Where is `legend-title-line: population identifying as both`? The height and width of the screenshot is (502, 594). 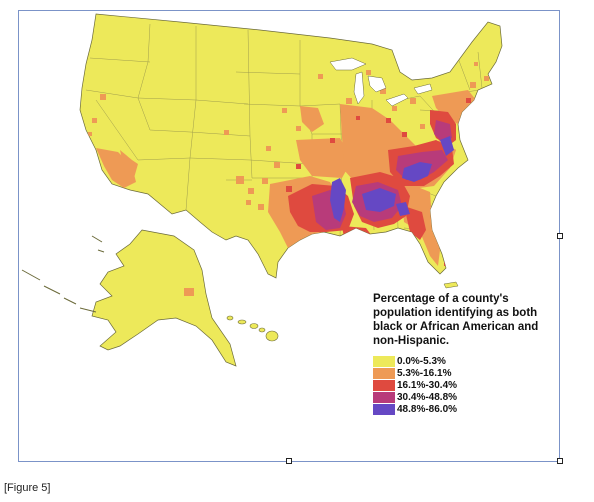 legend-title-line: population identifying as both is located at coordinates (455, 313).